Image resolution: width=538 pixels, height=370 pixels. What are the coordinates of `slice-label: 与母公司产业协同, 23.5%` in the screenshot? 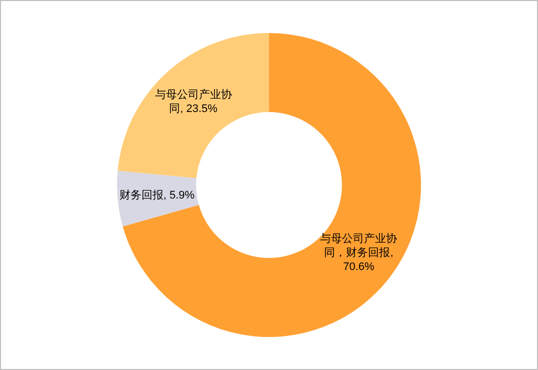 It's located at (193, 101).